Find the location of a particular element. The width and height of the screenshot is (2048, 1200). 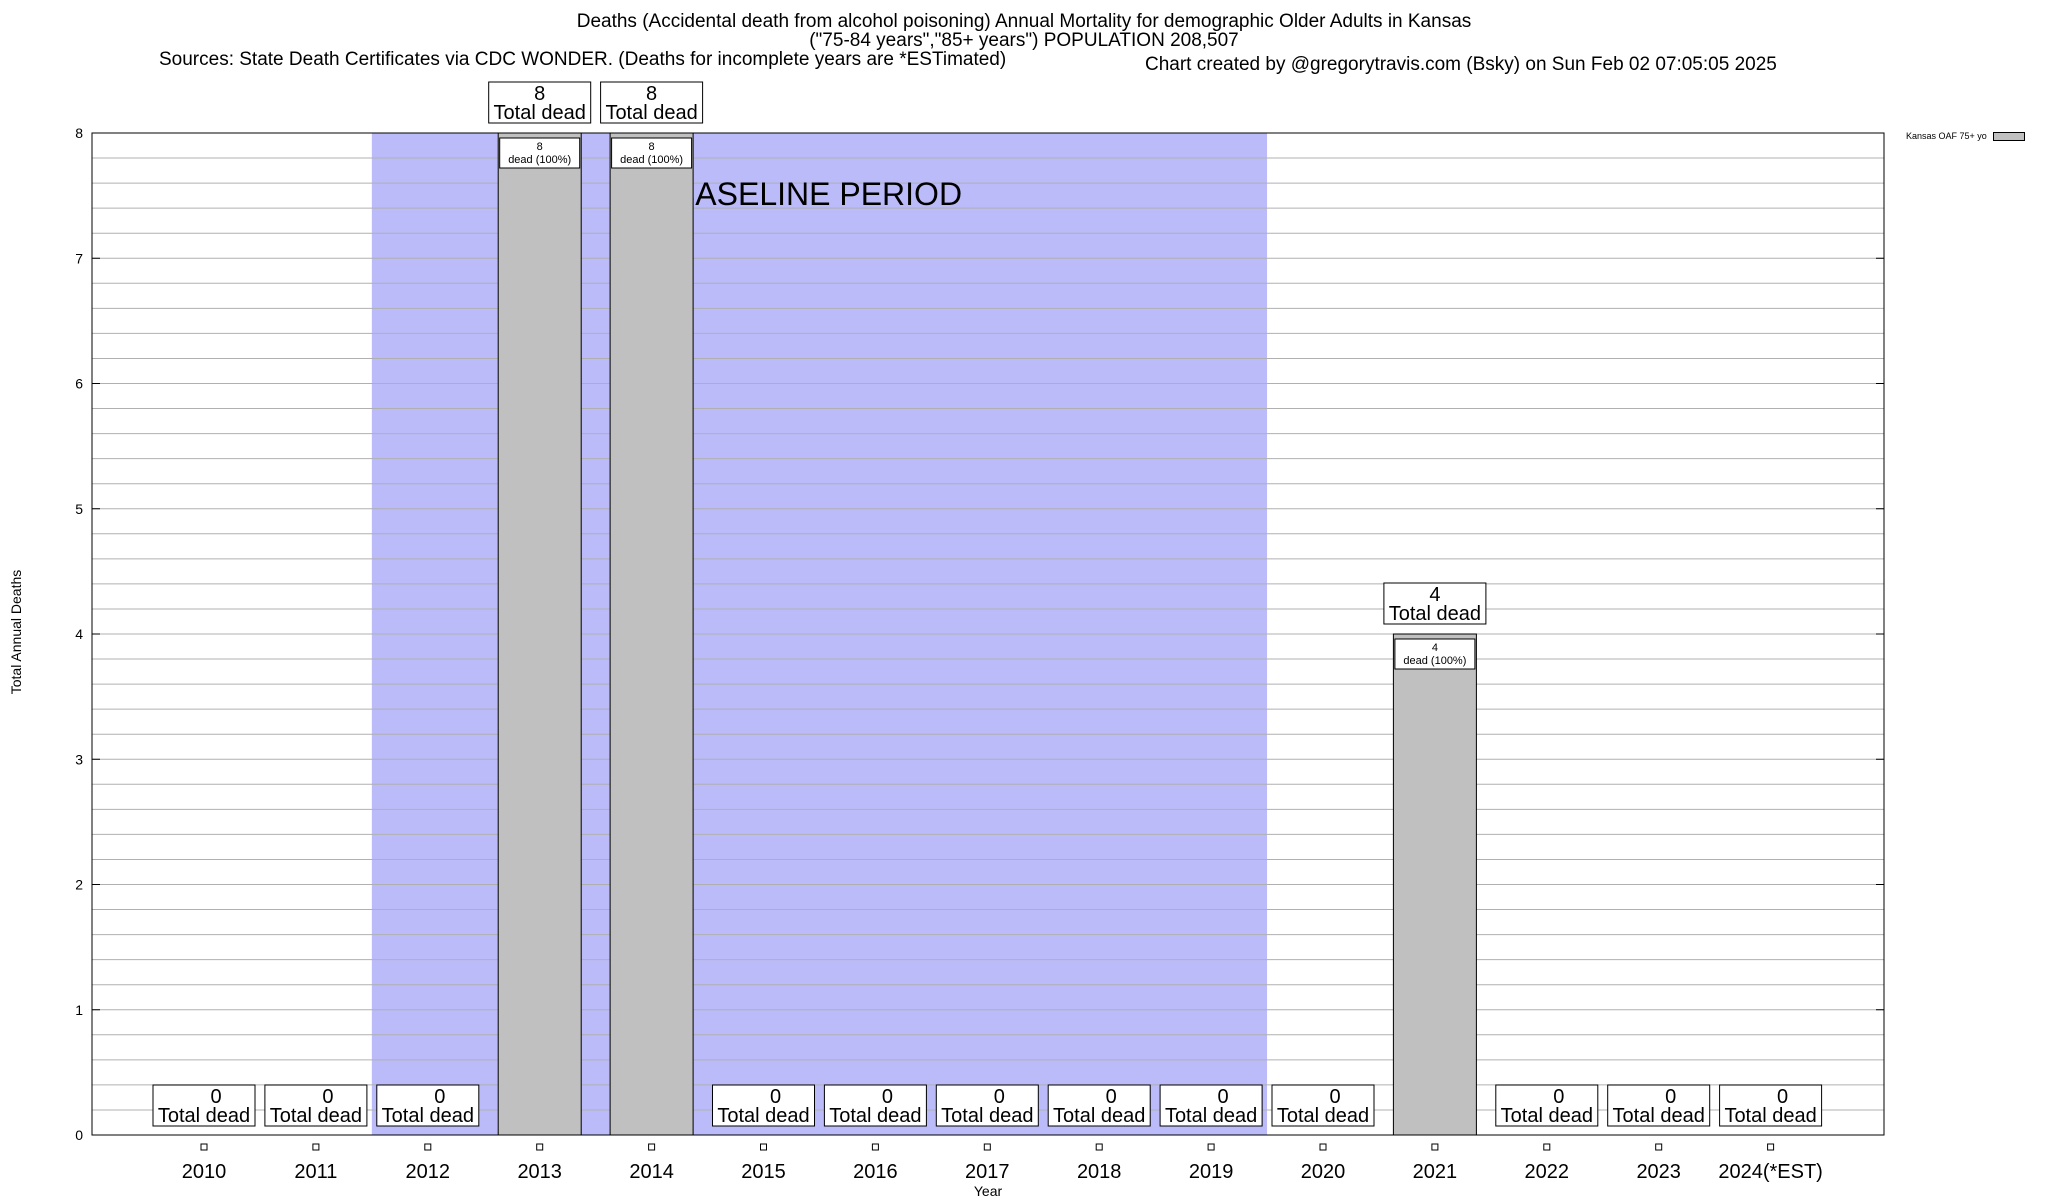

y-tick-label: 5 is located at coordinates (79, 509).